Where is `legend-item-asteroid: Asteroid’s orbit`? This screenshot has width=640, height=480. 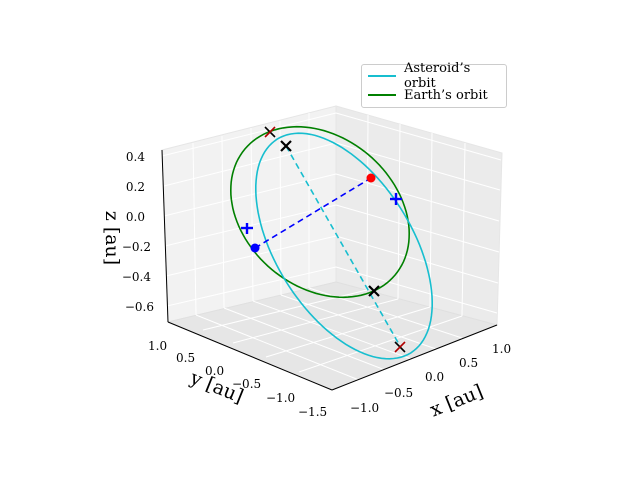
legend-item-asteroid: Asteroid’s orbit is located at coordinates (437, 76).